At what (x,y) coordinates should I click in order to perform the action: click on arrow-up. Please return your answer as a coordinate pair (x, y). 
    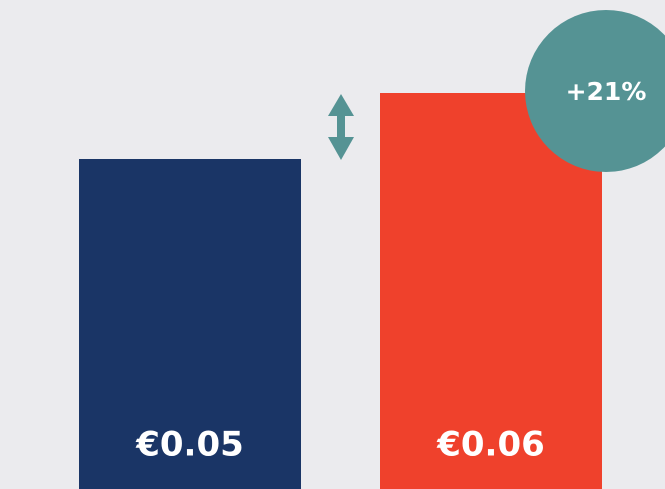
    Looking at the image, I should click on (341, 105).